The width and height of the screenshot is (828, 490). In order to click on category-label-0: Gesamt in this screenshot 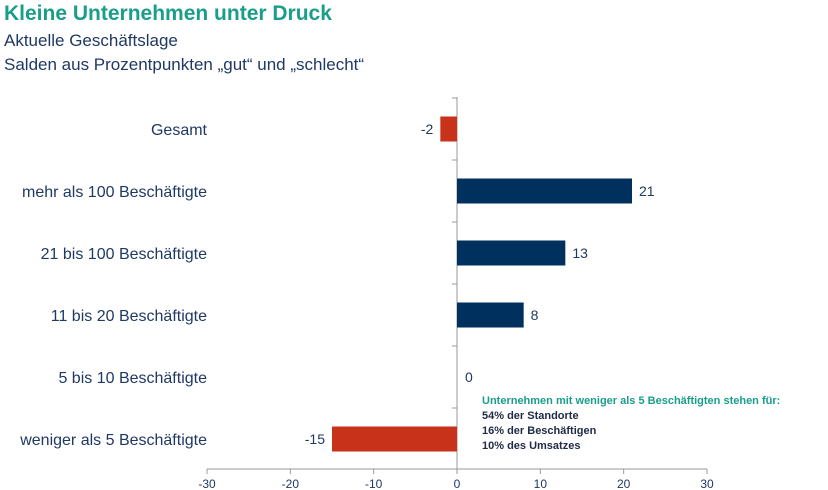, I will do `click(179, 130)`.